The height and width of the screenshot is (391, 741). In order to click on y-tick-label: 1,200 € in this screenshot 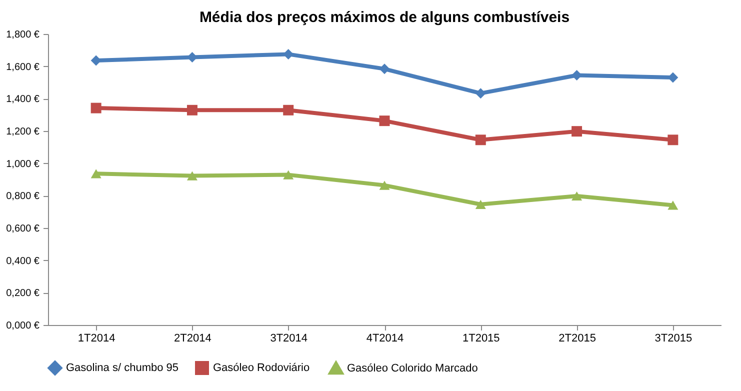, I will do `click(23, 132)`.